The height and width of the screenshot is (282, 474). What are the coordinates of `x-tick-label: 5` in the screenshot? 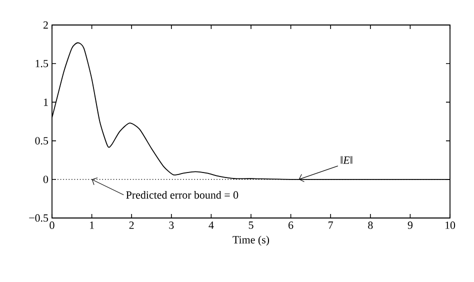 It's located at (251, 225).